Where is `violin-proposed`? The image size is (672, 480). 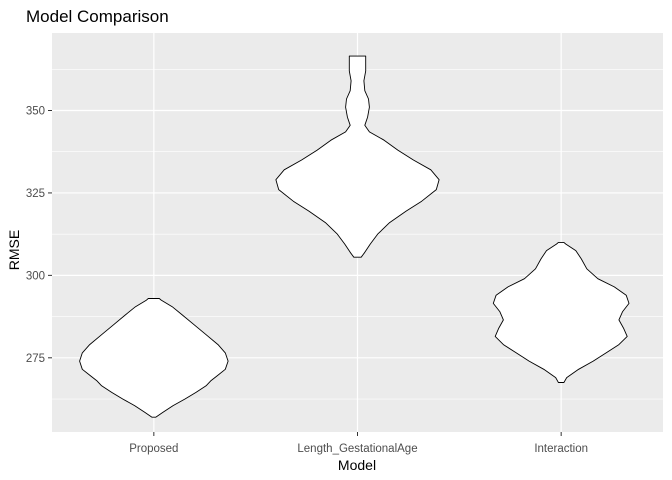
violin-proposed is located at coordinates (154, 358).